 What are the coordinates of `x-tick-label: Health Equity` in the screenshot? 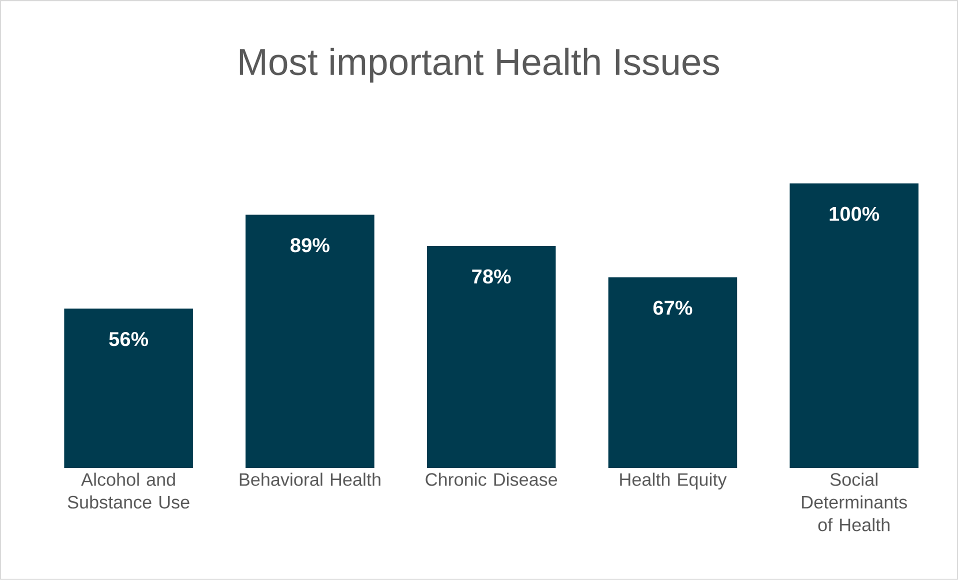 It's located at (673, 481).